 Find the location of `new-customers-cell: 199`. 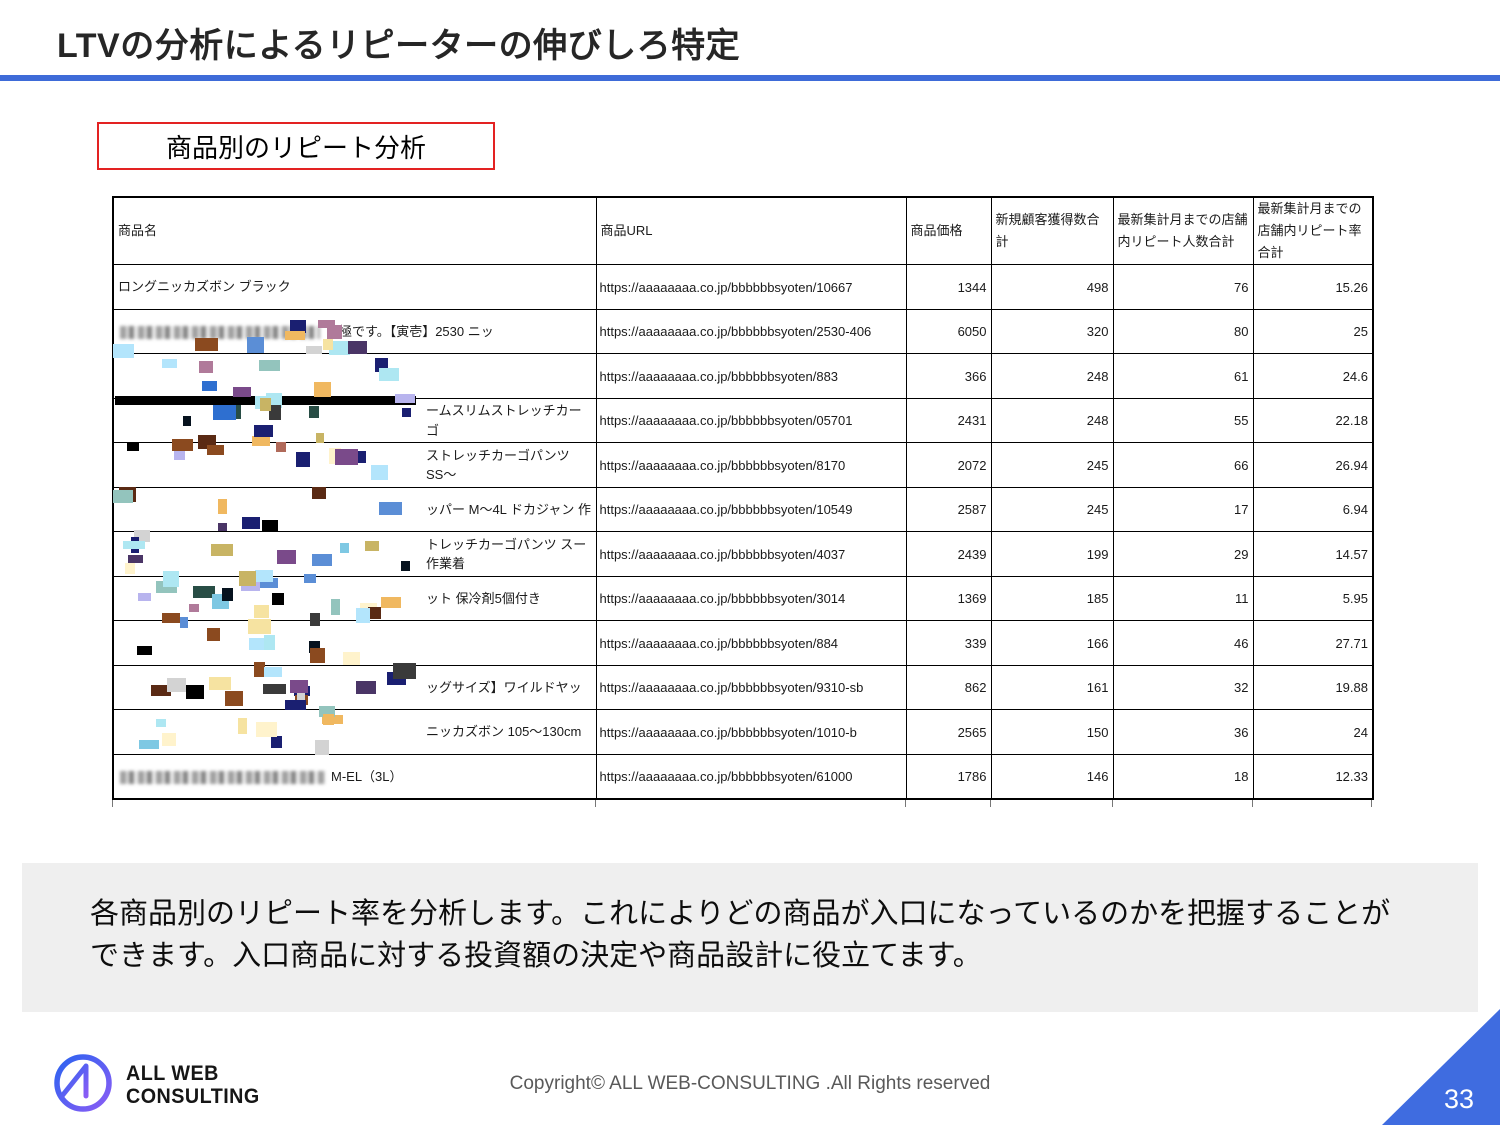

new-customers-cell: 199 is located at coordinates (1052, 554).